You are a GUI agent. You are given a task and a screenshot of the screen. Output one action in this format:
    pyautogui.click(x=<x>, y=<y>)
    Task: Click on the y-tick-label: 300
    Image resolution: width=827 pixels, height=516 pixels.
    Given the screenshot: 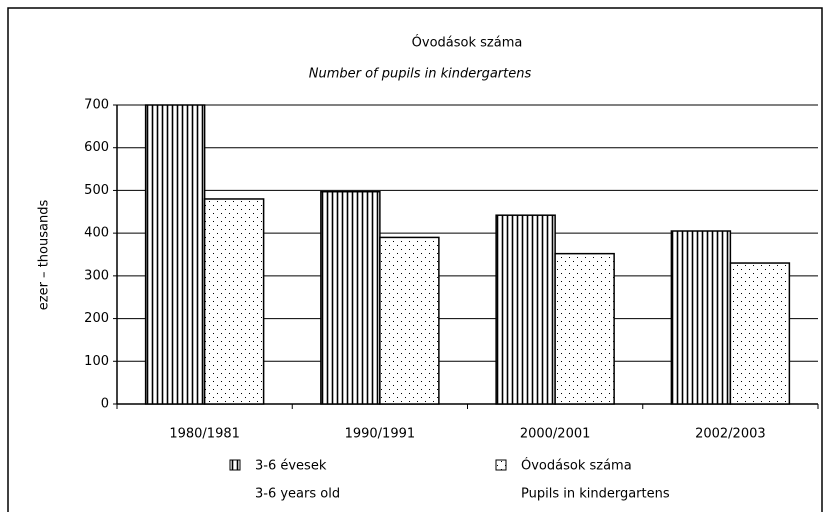 What is the action you would take?
    pyautogui.click(x=96, y=275)
    